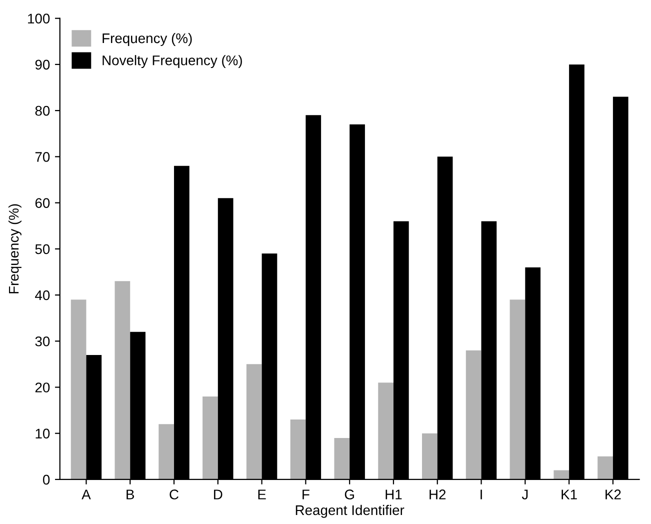 This screenshot has width=651, height=524. What do you see at coordinates (438, 495) in the screenshot?
I see `x-tick-label: H2` at bounding box center [438, 495].